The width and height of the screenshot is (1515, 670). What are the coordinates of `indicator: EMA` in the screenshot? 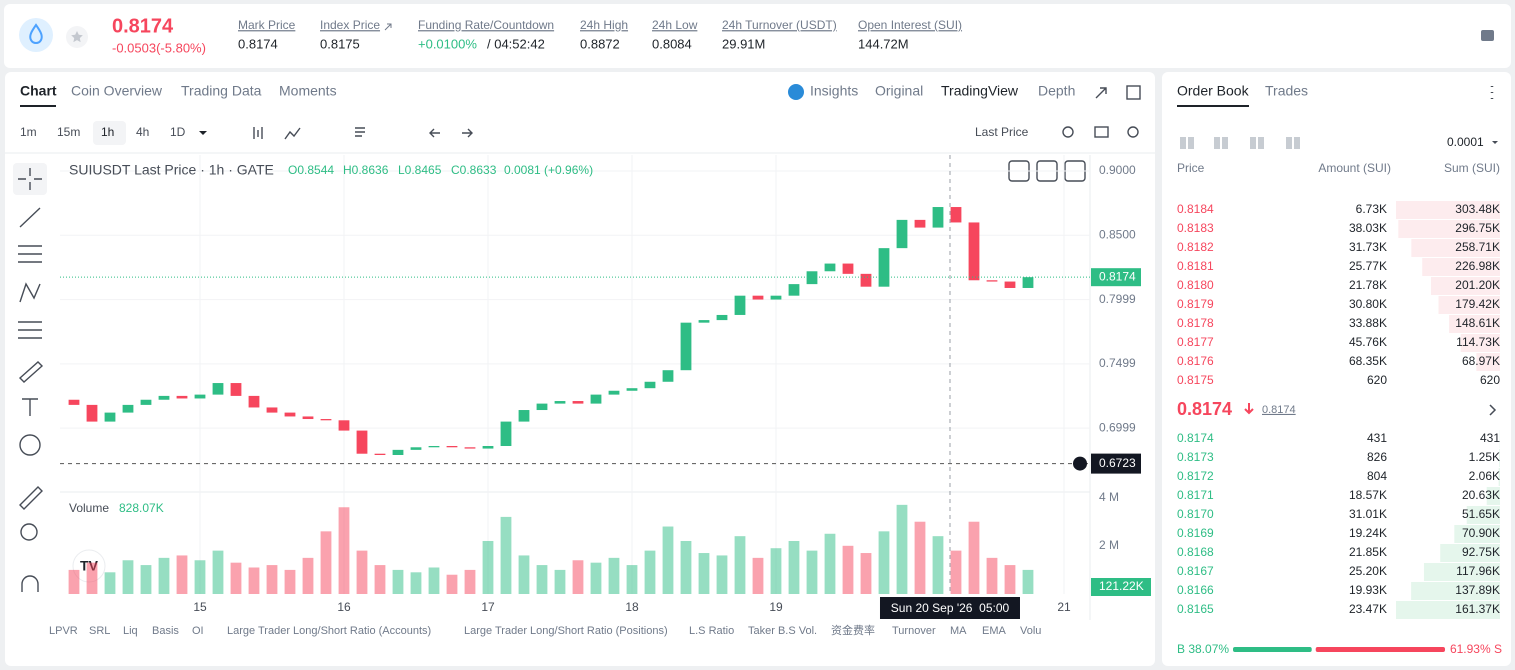 It's located at (994, 631).